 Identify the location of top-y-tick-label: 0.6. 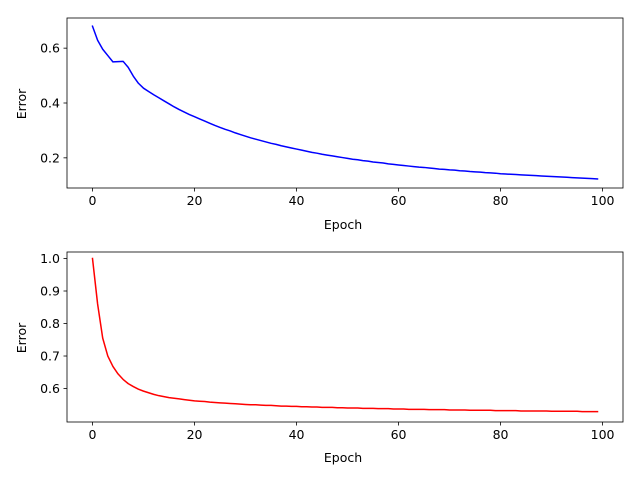
(50, 48).